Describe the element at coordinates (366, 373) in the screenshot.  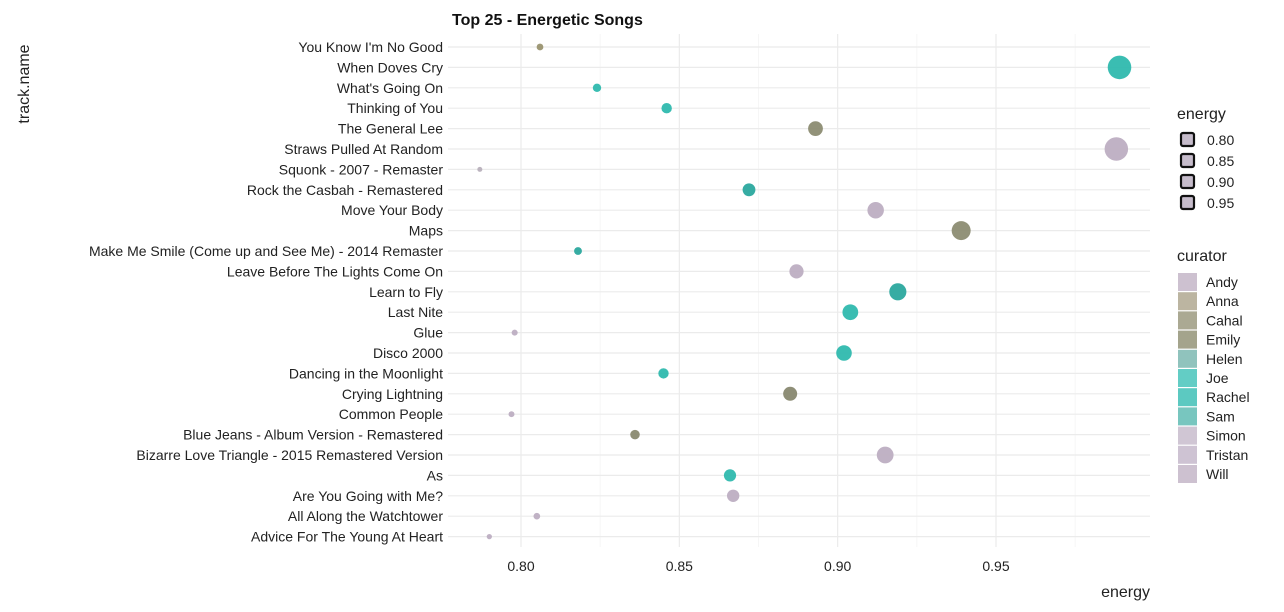
I see `y-tick-label: Dancing in the Moonlight` at that location.